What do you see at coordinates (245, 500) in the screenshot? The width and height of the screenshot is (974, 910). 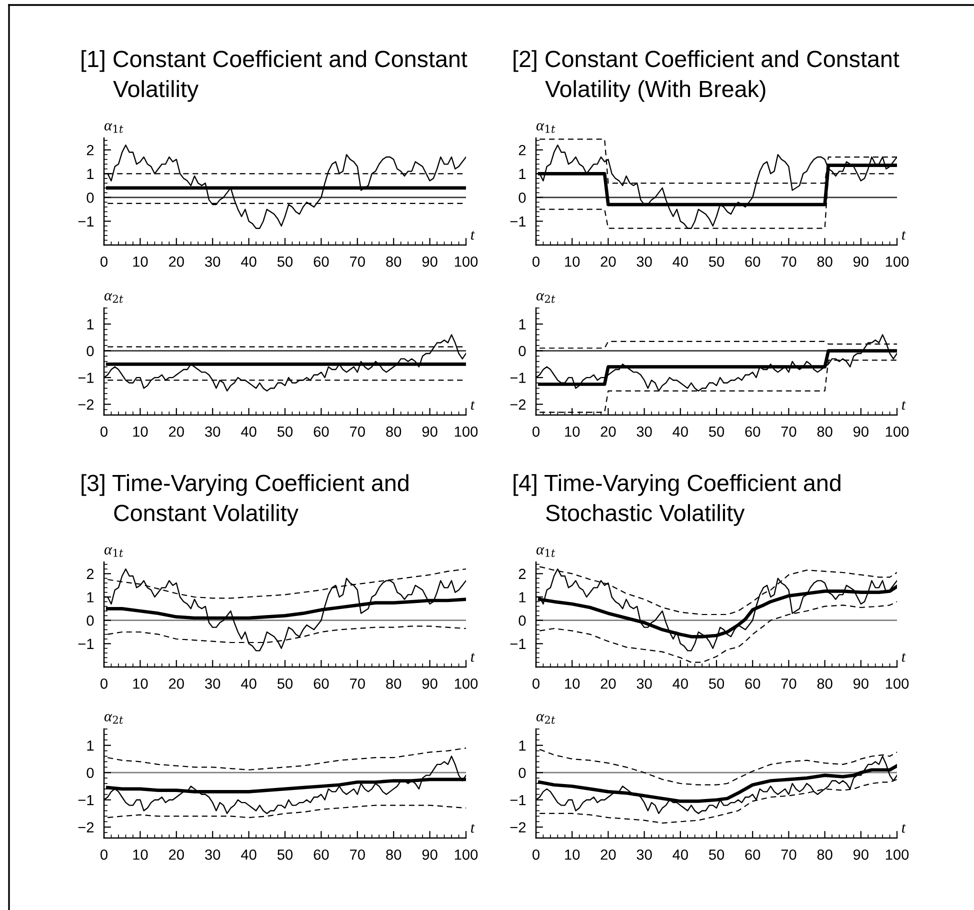 I see `chart-title: [3] Time-Varying Coefficient and Constant Volatility` at bounding box center [245, 500].